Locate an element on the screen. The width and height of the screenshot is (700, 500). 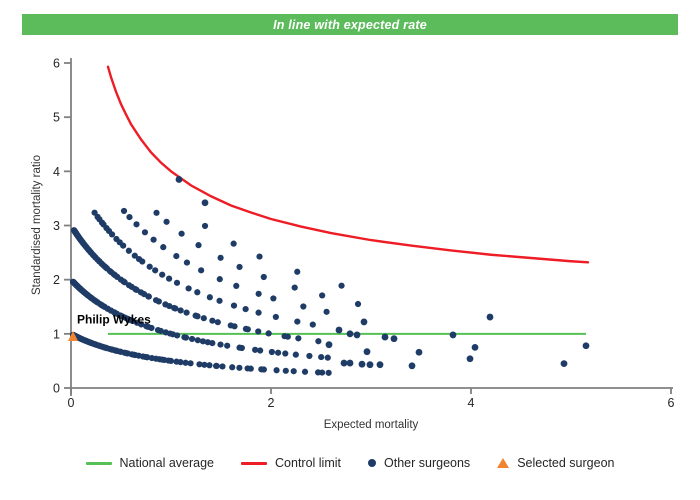
selected-surgeon-marker is located at coordinates (73, 336).